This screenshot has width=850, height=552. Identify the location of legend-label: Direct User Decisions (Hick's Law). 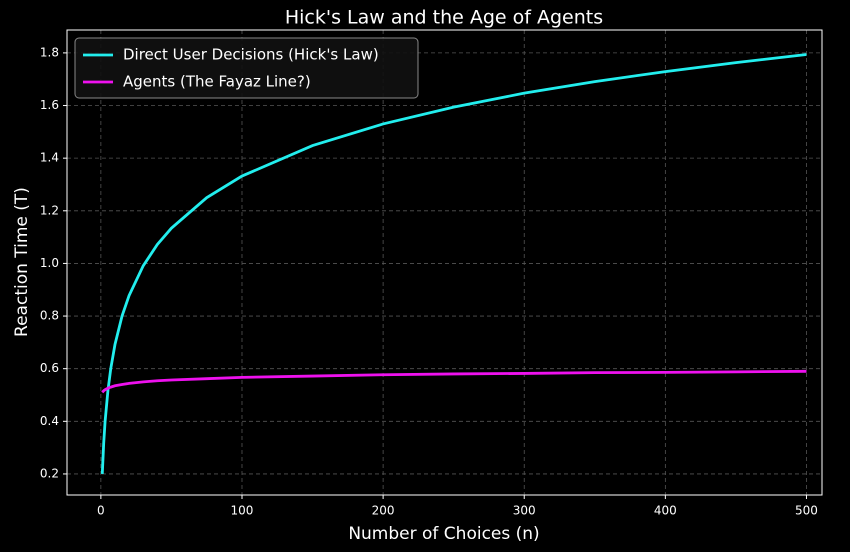
(251, 55).